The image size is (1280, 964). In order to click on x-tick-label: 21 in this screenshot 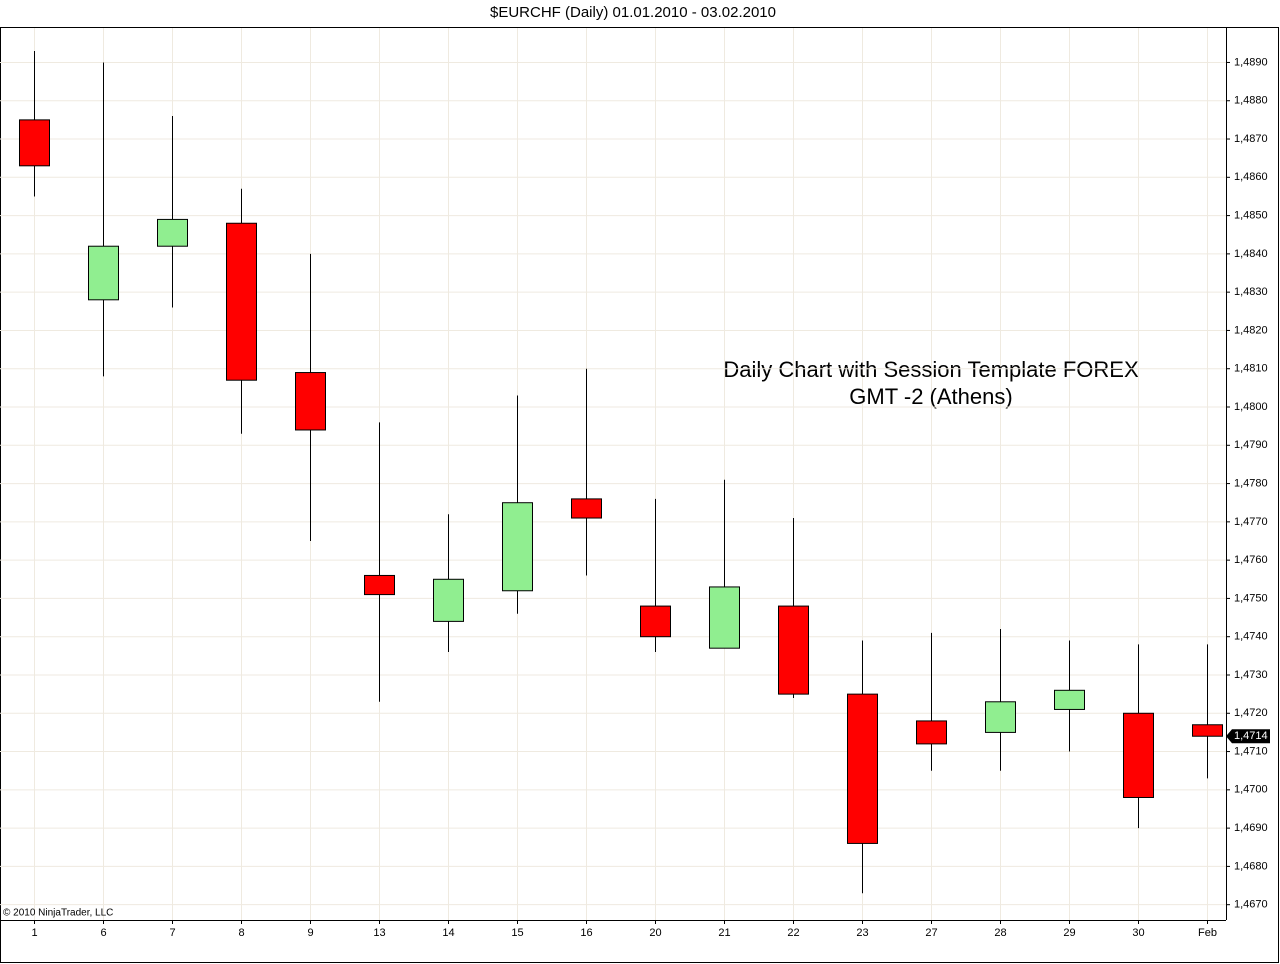, I will do `click(724, 933)`.